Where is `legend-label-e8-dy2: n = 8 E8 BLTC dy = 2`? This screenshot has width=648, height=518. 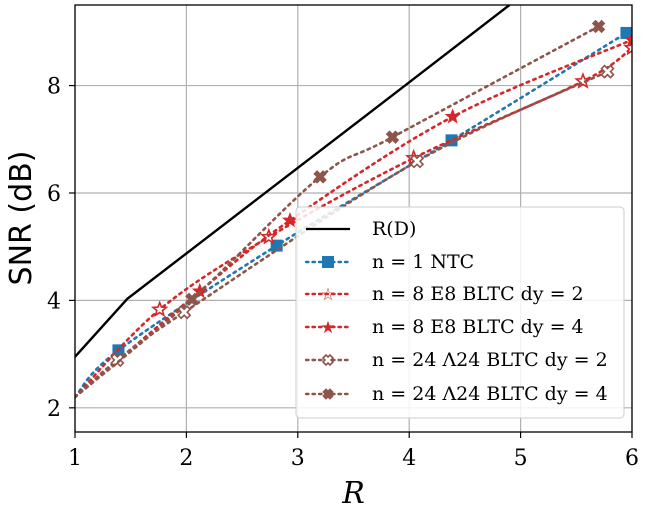 legend-label-e8-dy2: n = 8 E8 BLTC dy = 2 is located at coordinates (478, 294).